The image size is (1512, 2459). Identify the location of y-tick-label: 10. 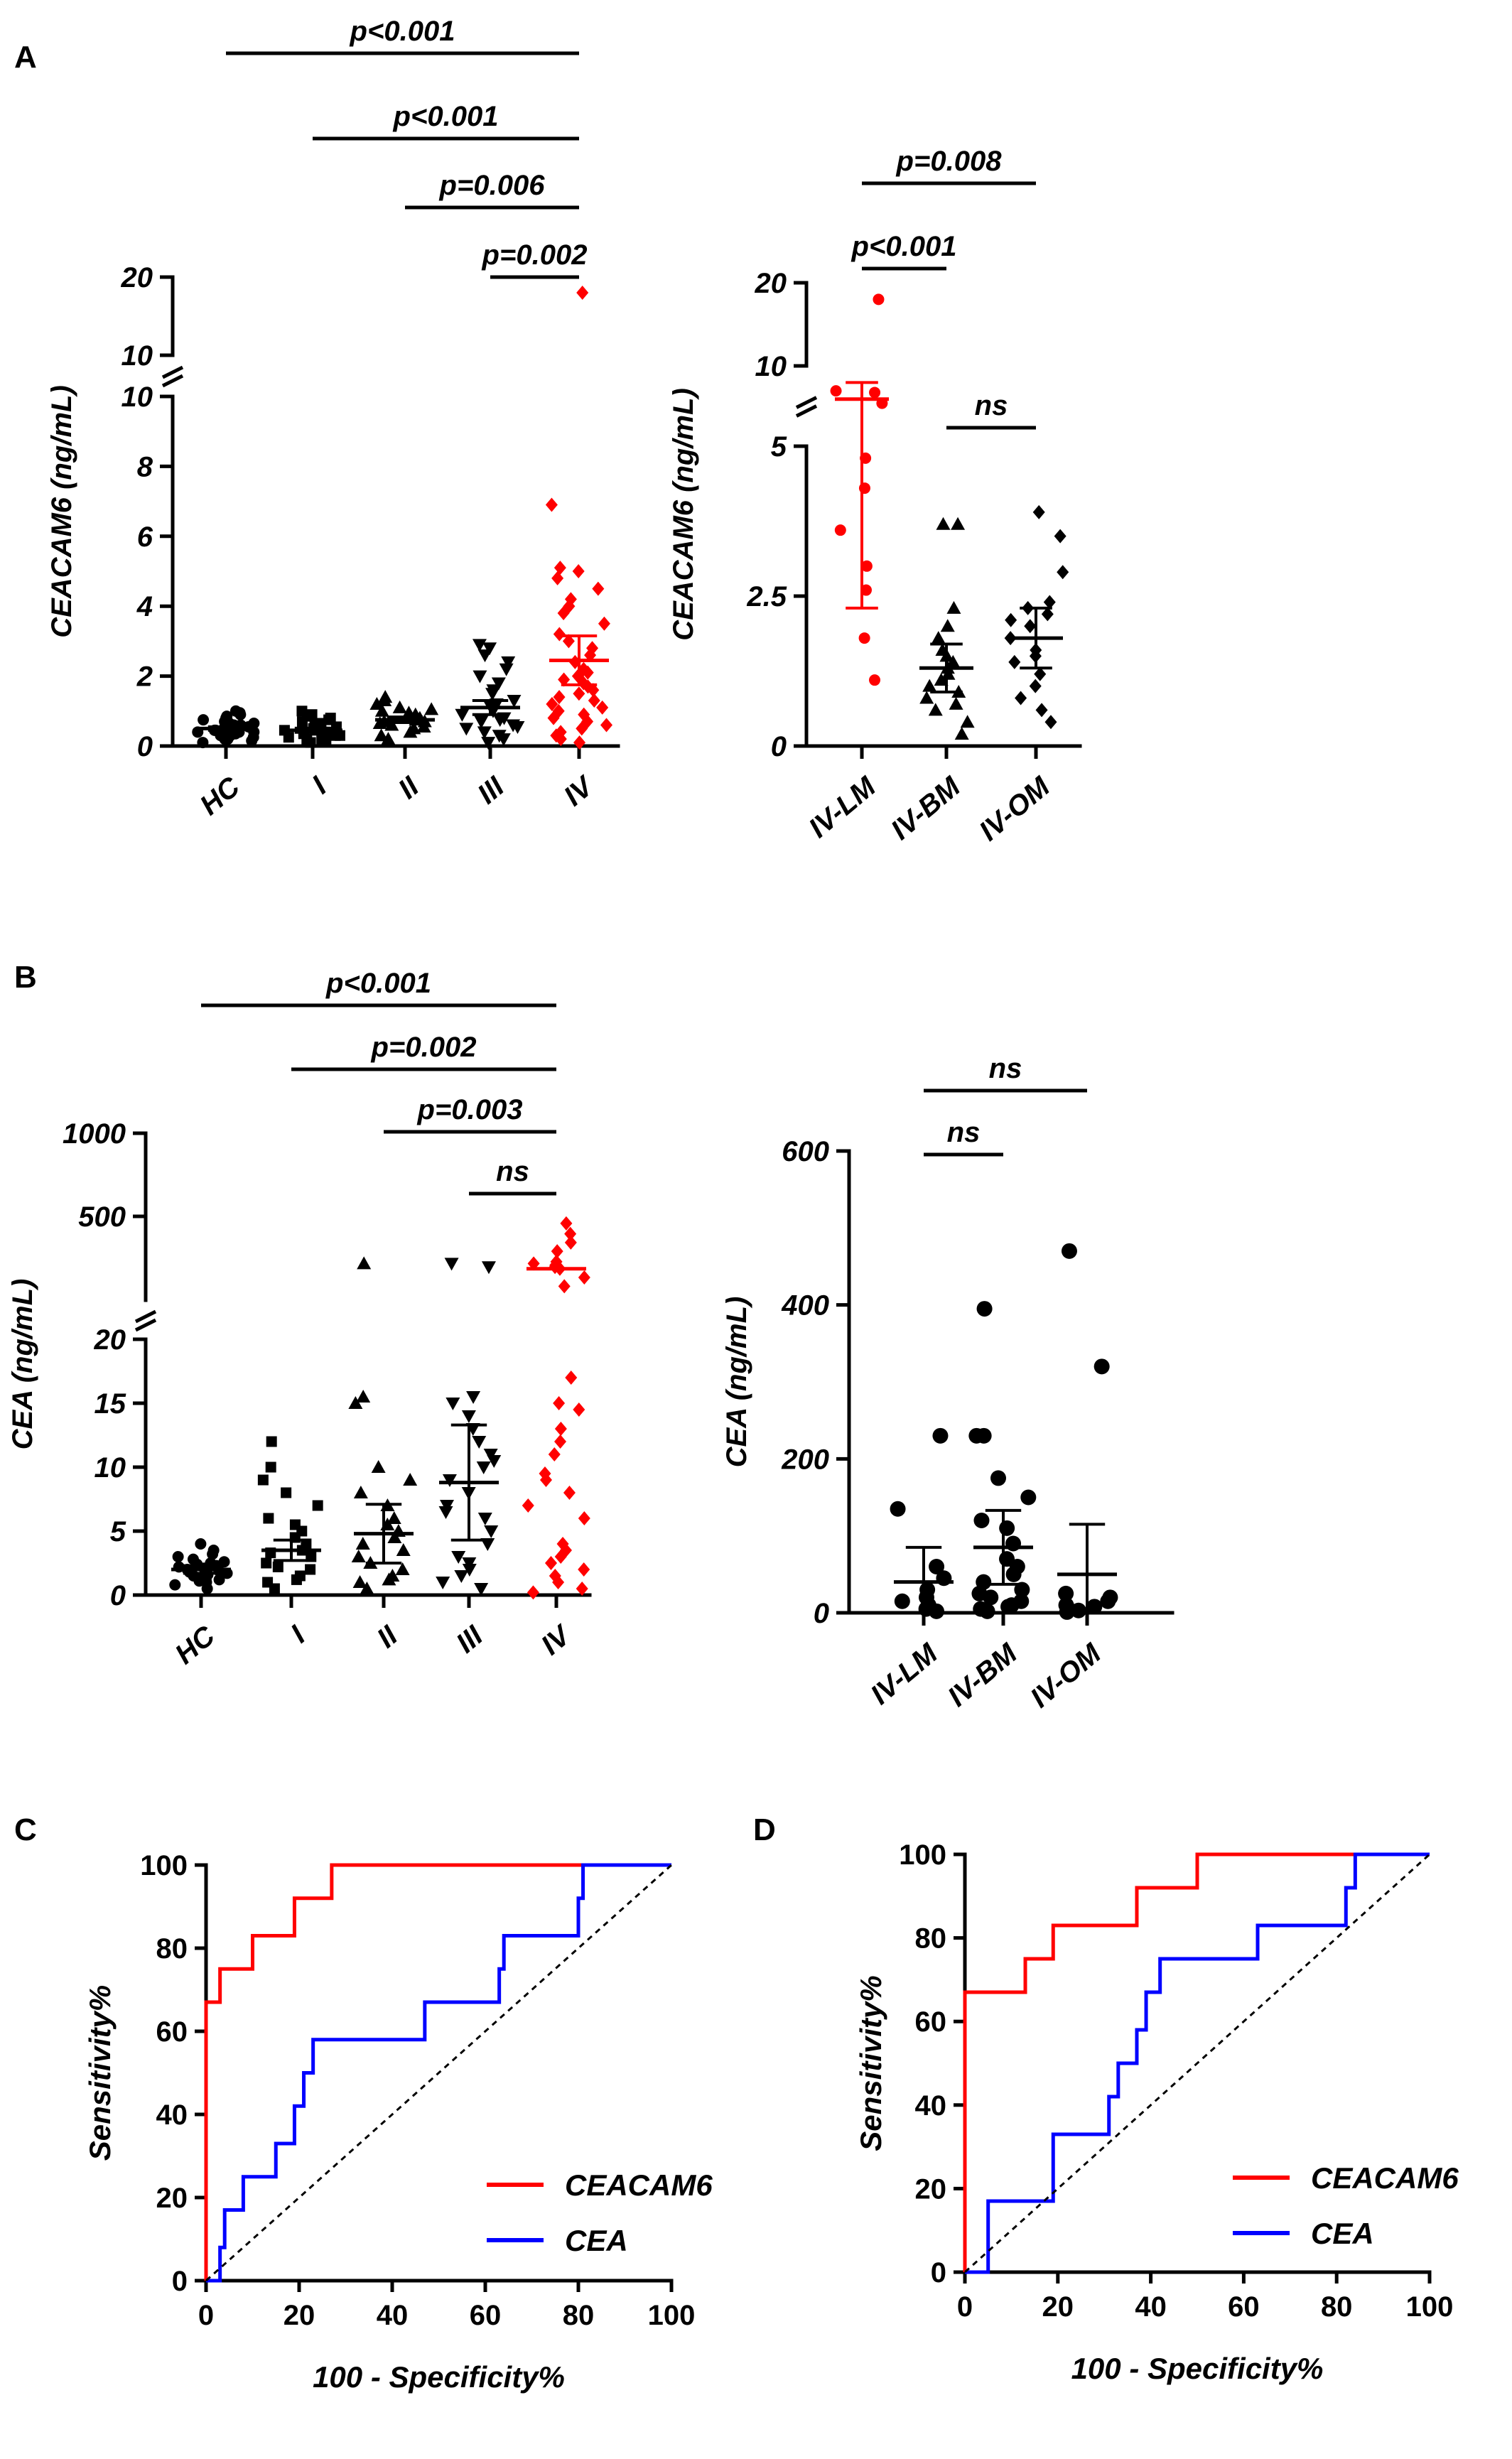
(771, 366).